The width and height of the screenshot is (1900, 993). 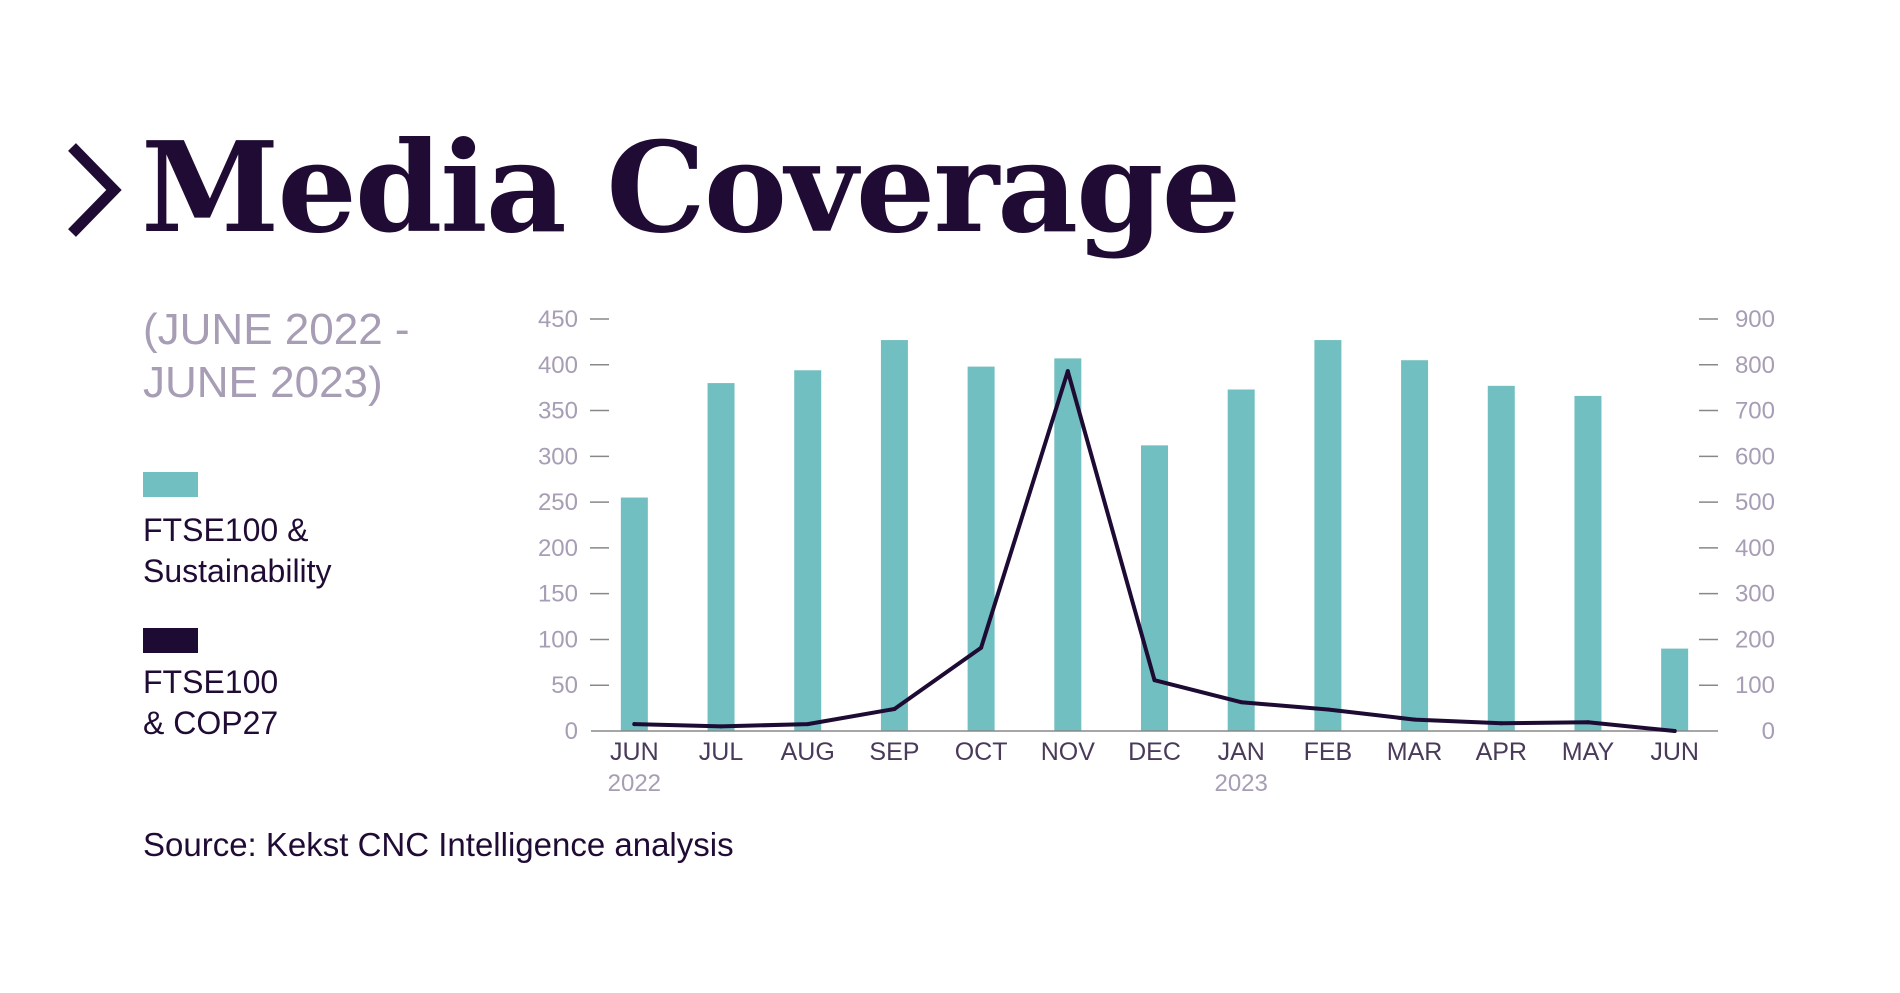 What do you see at coordinates (981, 752) in the screenshot?
I see `x-axis-month-label: OCT` at bounding box center [981, 752].